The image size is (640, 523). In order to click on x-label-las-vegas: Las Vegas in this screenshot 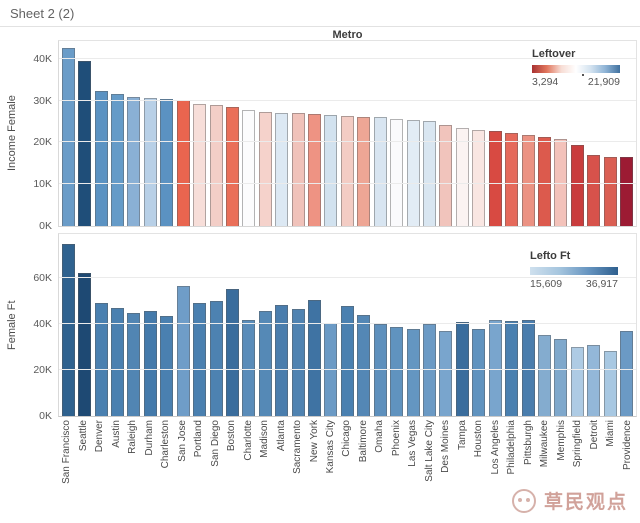, I will do `click(413, 443)`.